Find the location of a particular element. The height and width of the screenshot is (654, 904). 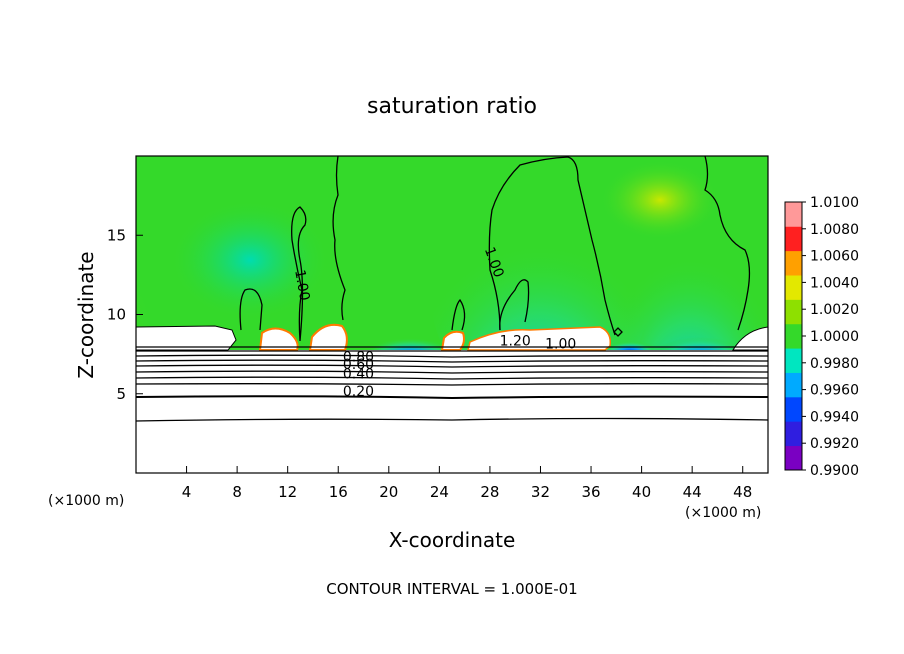

colorbar-tick-label: 0.9940 is located at coordinates (834, 417).